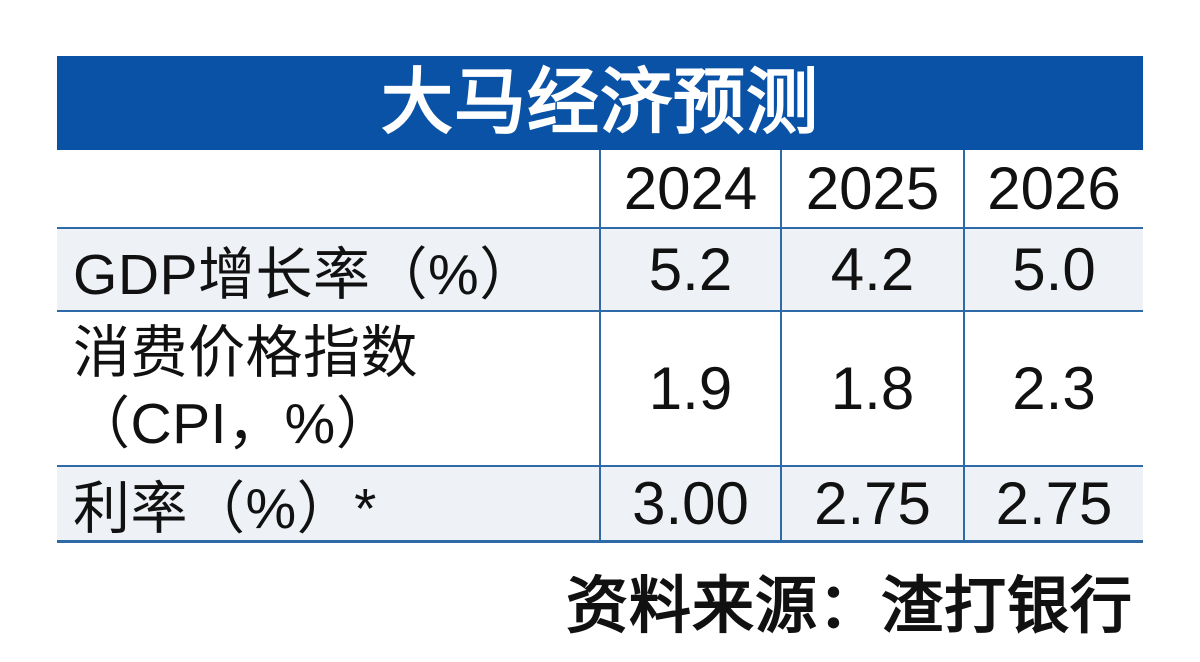  I want to click on table-title-banner: 大马经济预测, so click(600, 103).